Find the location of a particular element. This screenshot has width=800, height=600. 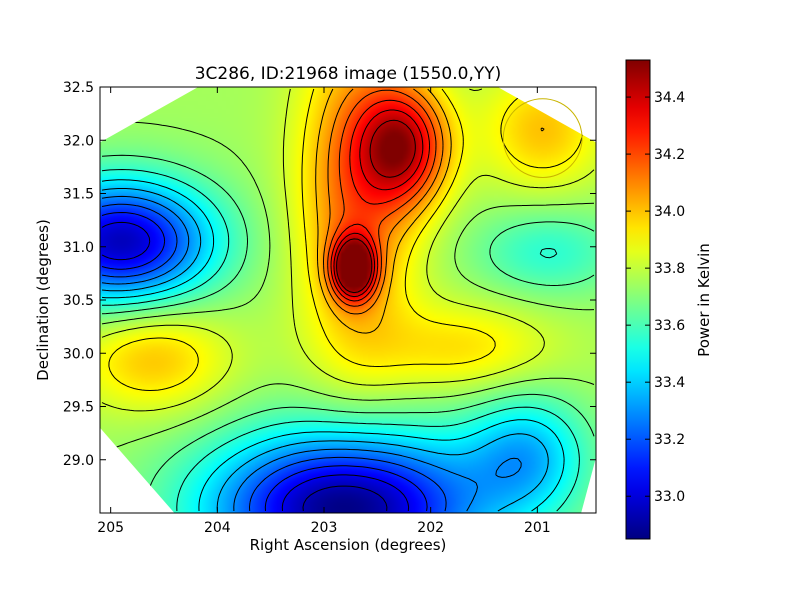

colorbar-label: Power in Kelvin is located at coordinates (704, 300).